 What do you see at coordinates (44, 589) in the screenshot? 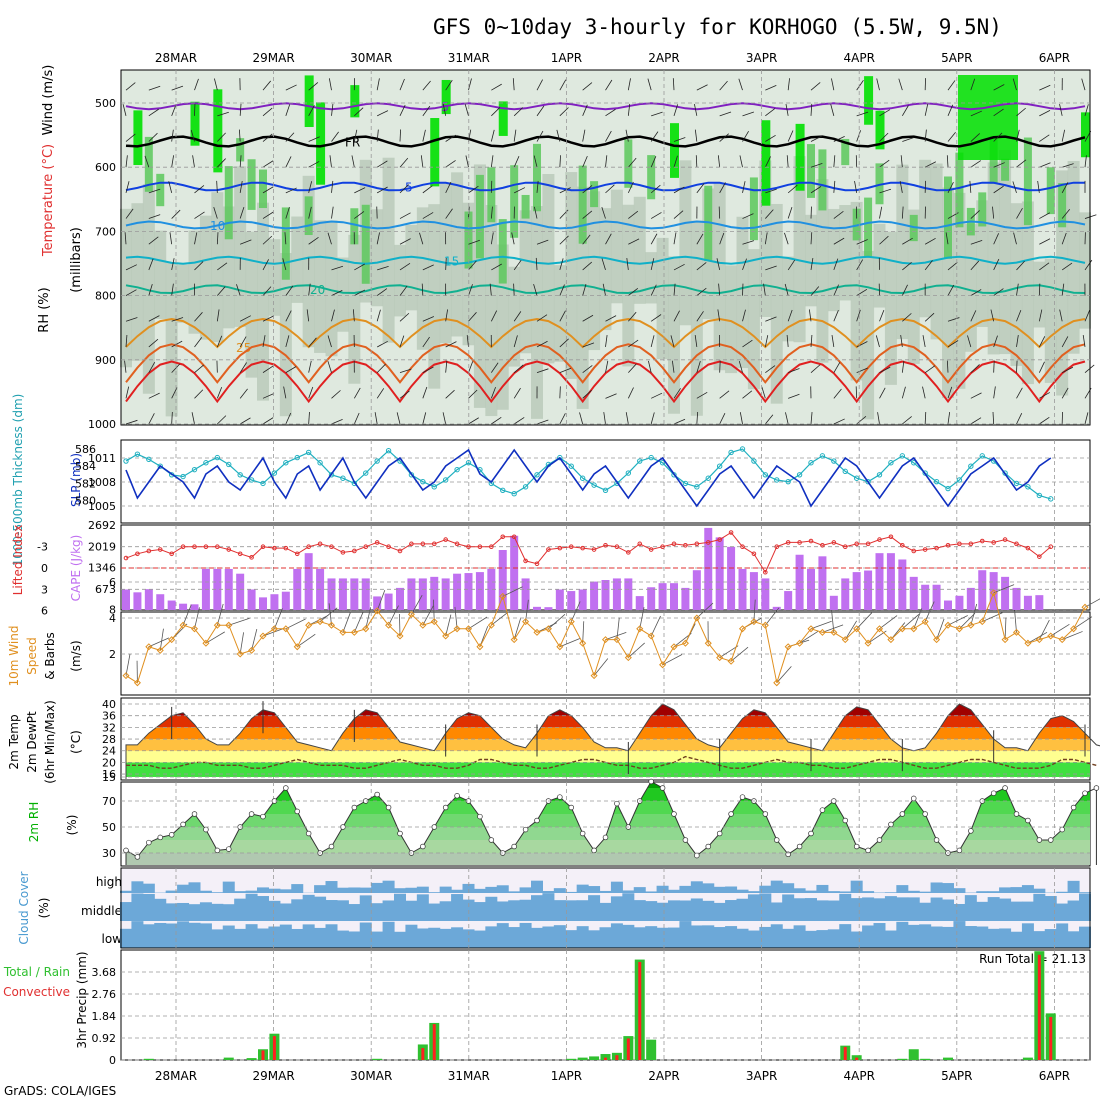
I see `lifted-index-tick: 3` at bounding box center [44, 589].